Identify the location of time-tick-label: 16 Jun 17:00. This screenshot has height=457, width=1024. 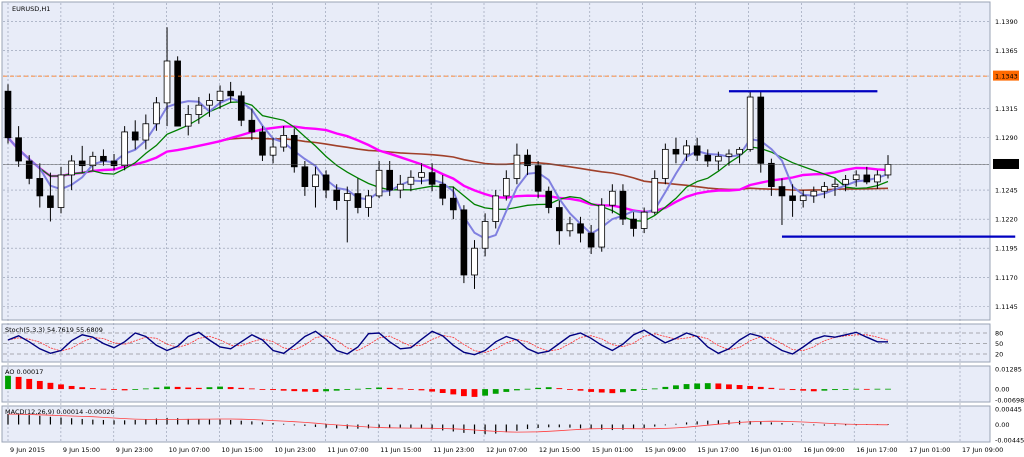
(876, 450).